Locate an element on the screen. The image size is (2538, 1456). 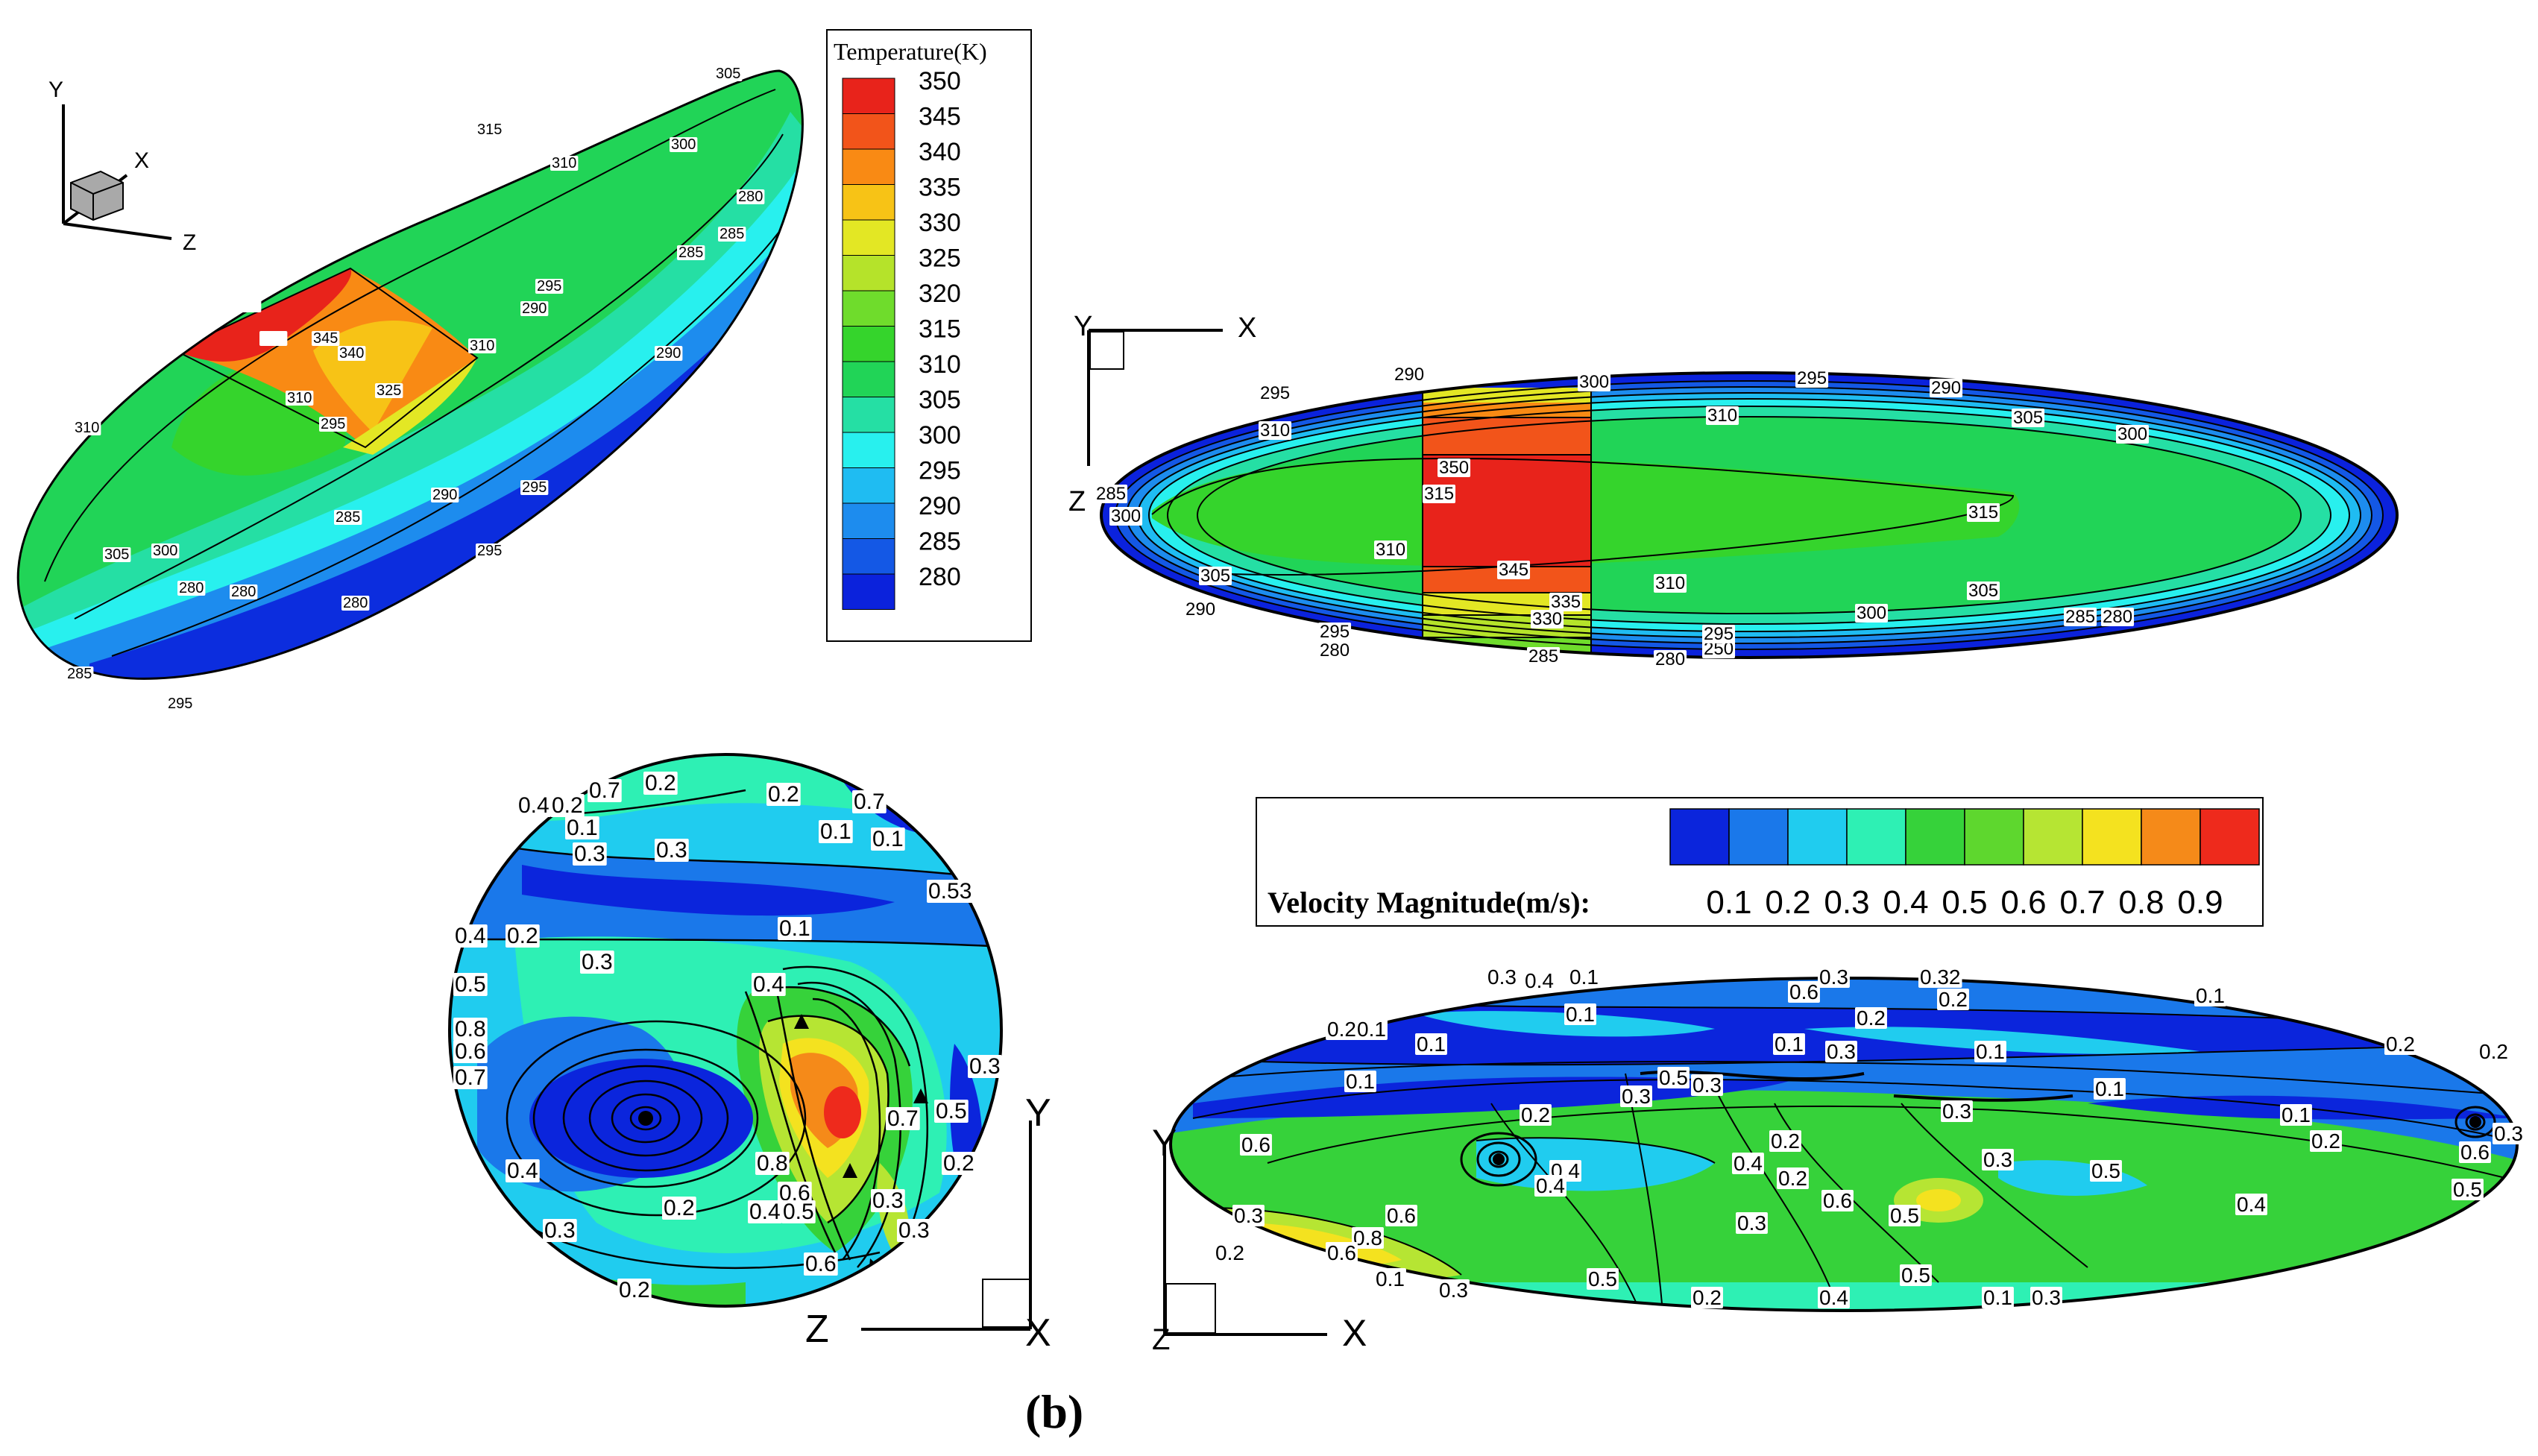
temperature-level-label: 295 is located at coordinates (940, 471).